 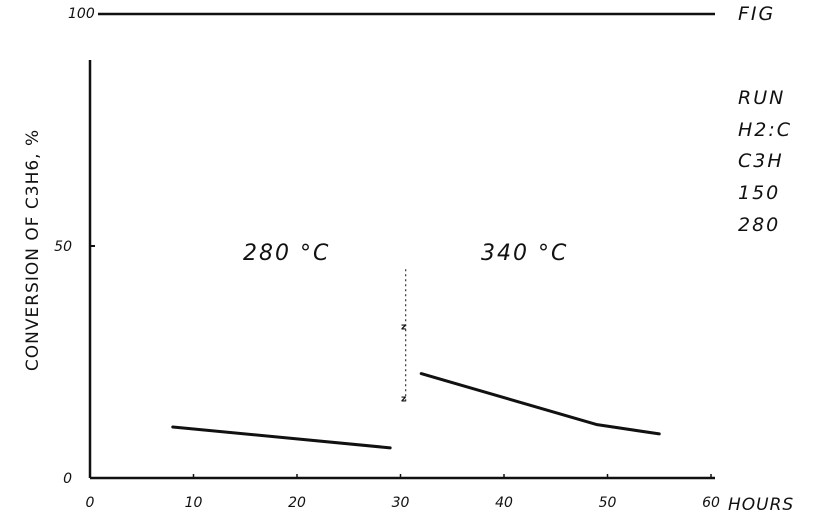 I want to click on x-tick-label: 0, so click(x=90, y=503).